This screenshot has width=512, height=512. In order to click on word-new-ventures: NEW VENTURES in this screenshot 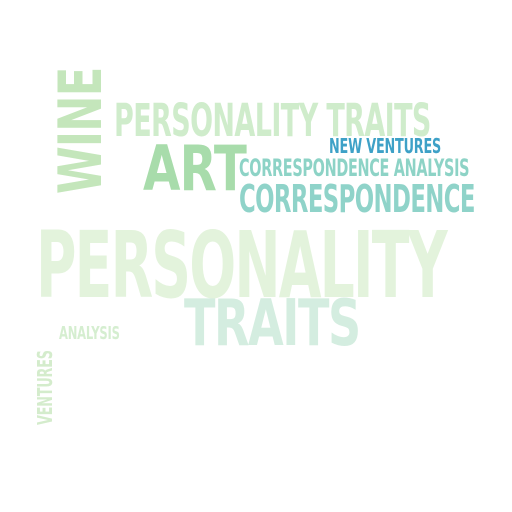, I will do `click(385, 146)`.